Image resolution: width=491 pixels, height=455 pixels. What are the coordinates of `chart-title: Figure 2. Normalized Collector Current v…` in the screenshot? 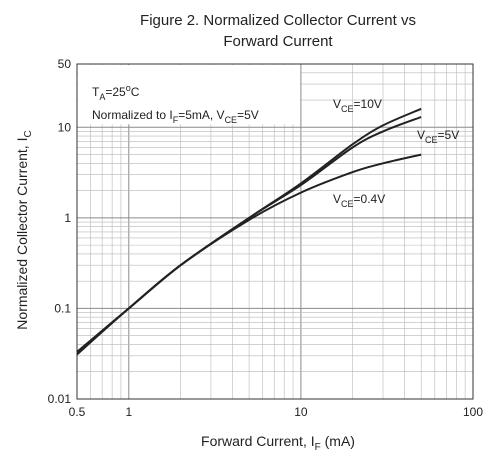 It's located at (278, 31).